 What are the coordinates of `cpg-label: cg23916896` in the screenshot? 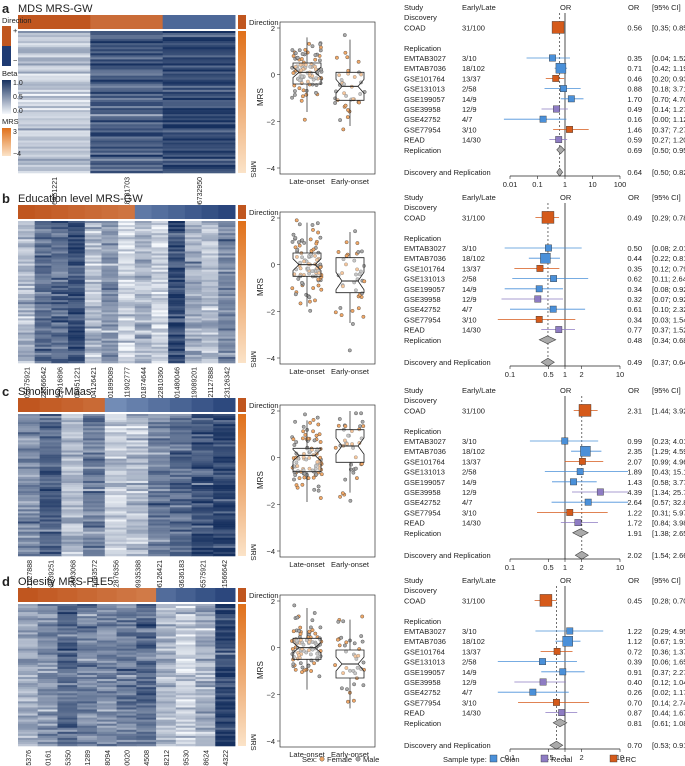 It's located at (61, 386).